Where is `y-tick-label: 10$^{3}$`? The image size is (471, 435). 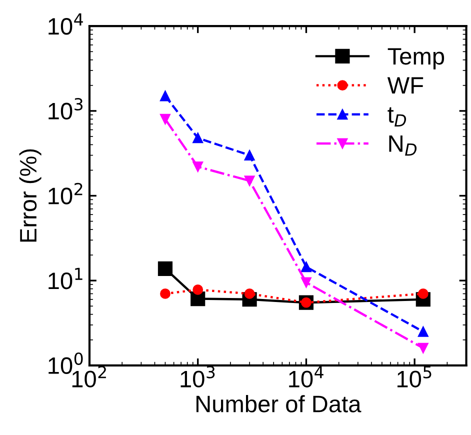
y-tick-label: 10$^{3}$ is located at coordinates (65, 109).